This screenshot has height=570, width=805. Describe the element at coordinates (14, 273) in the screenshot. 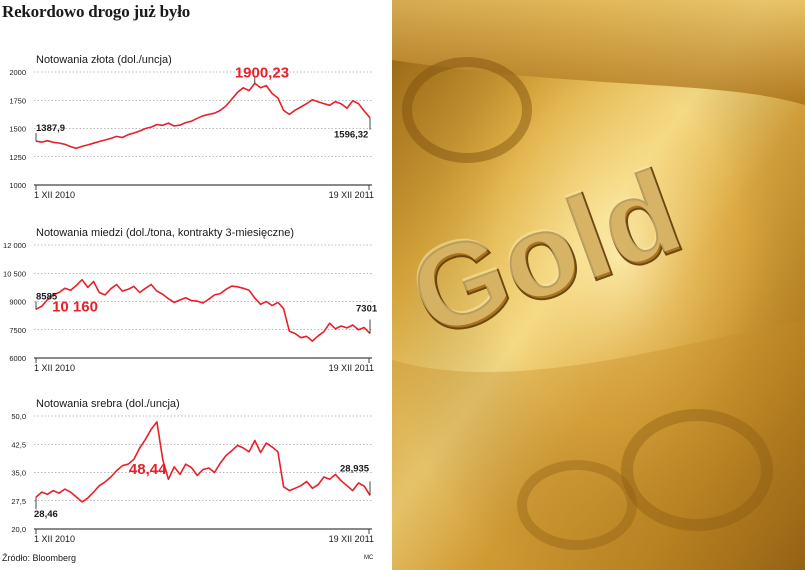

I see `y-tick-label: 10 500` at that location.